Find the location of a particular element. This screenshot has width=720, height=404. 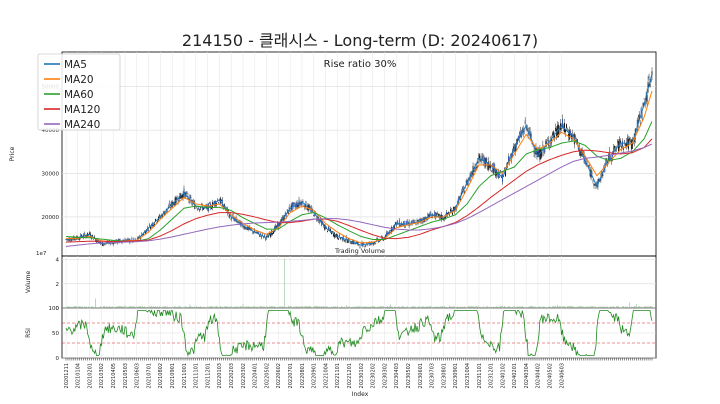

rise-ratio-annotation: Rise ratio 30% is located at coordinates (360, 64).